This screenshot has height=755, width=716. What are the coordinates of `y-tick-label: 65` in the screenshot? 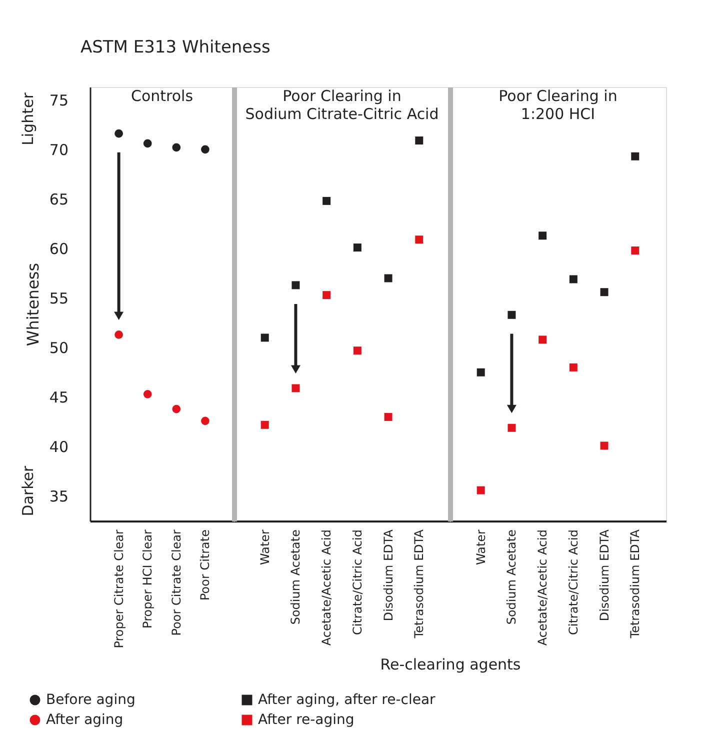 It's located at (58, 199).